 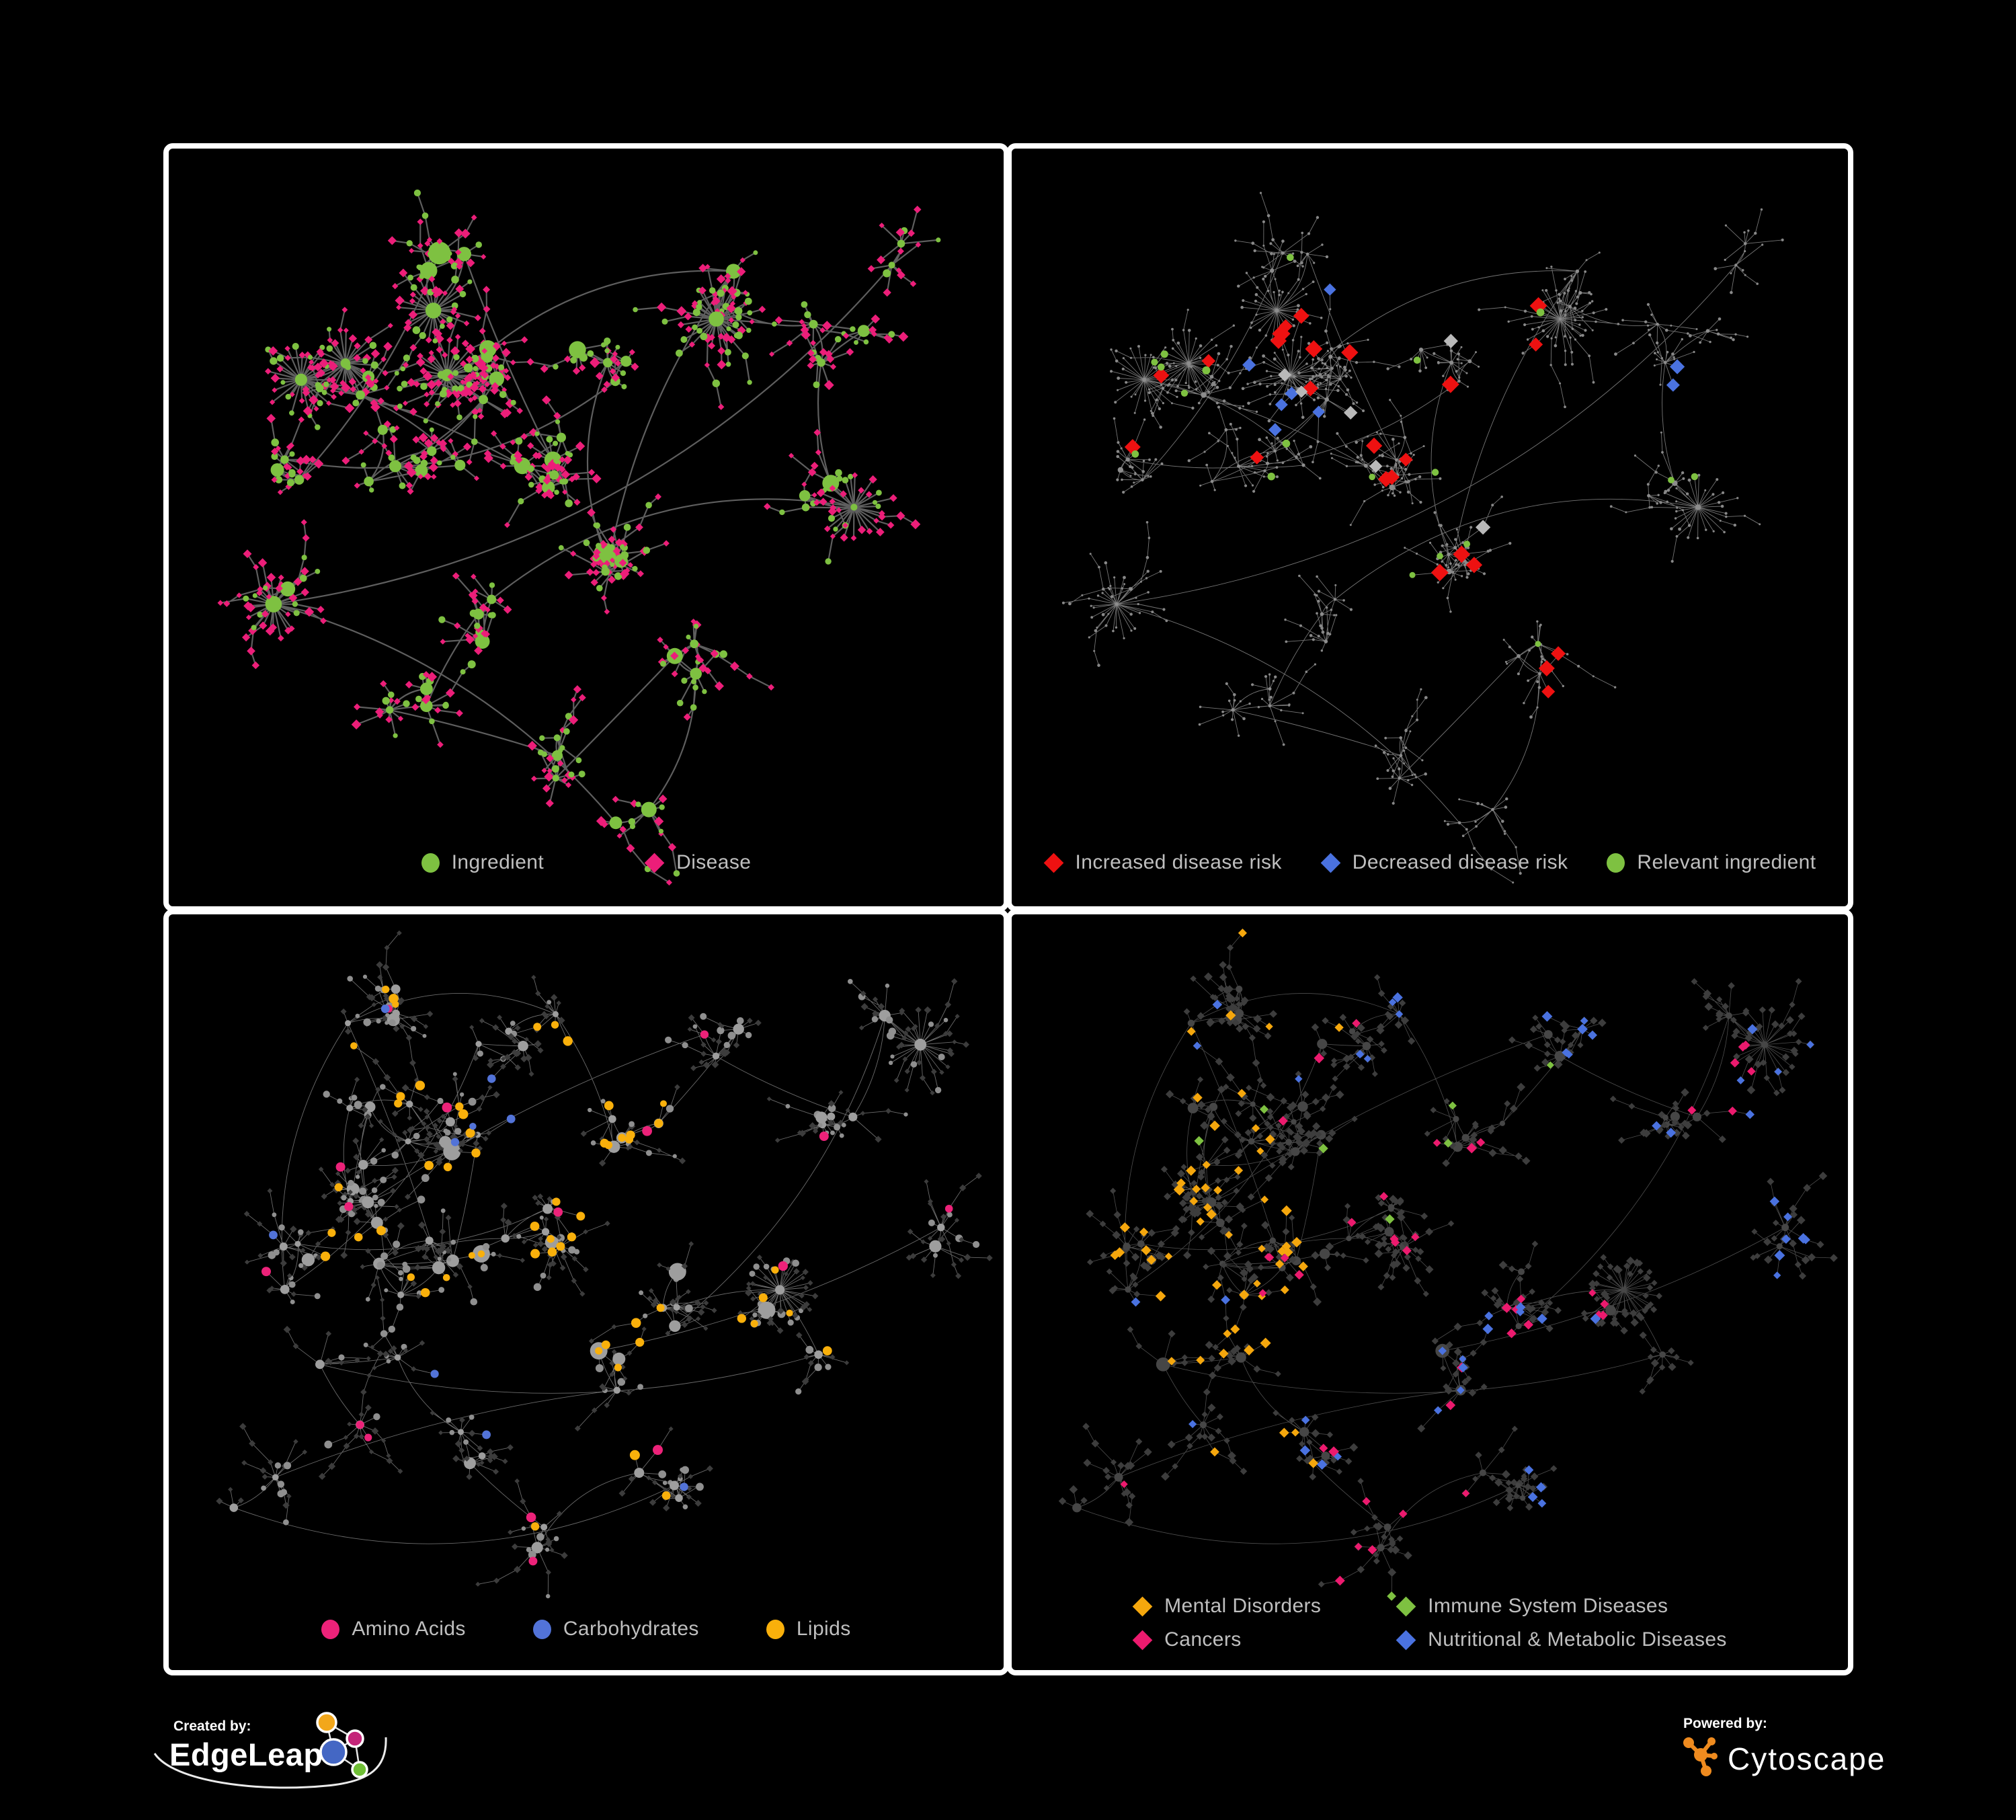 I want to click on legend-item-lipids: Lipids, so click(x=808, y=1629).